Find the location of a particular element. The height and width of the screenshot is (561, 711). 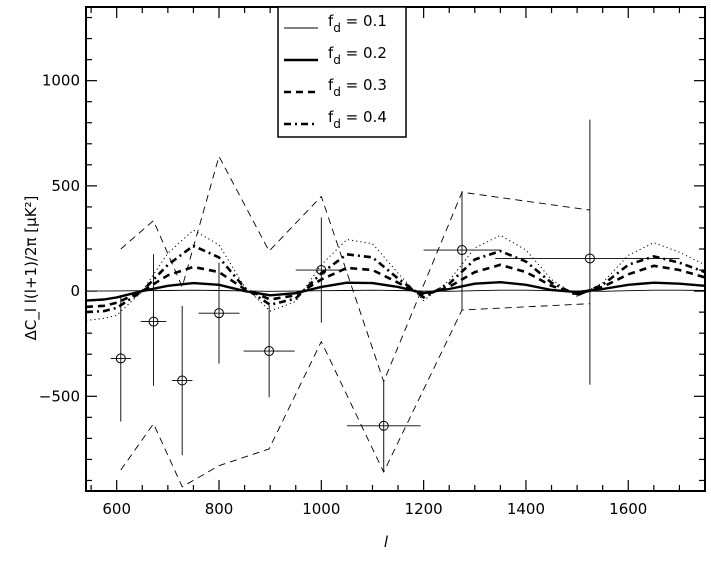

legend: fd = 0.1 fd = 0.2 fd = 0.3 fd = 0.4 is located at coordinates (342, 72).